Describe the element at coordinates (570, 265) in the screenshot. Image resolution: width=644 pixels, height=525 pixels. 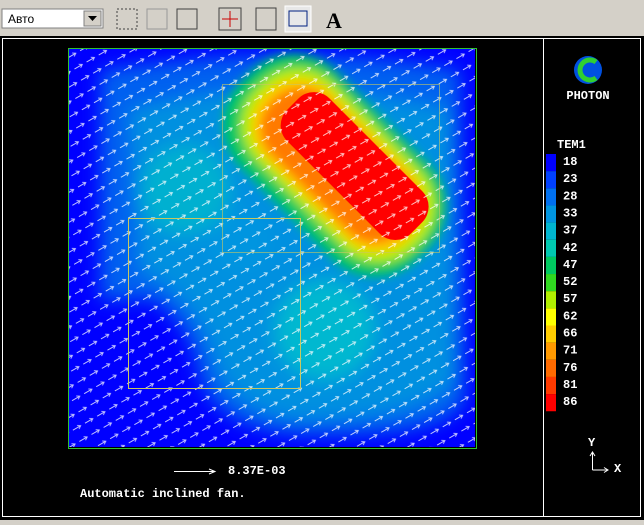
I see `legend-value: 47` at that location.